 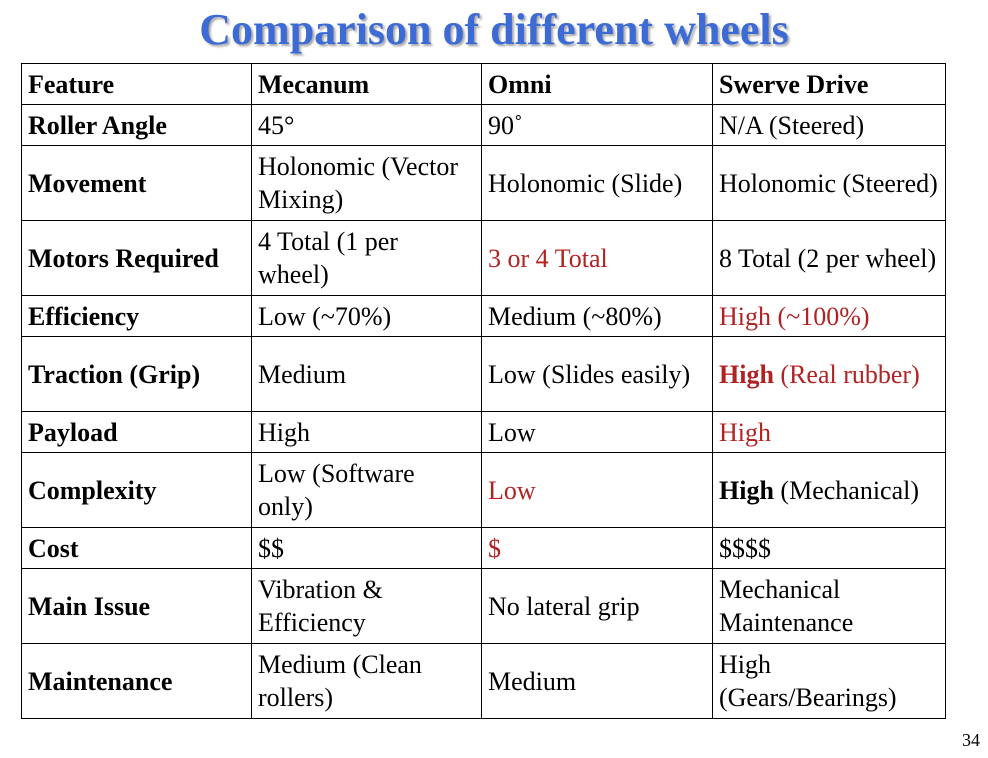 What do you see at coordinates (829, 183) in the screenshot?
I see `swerve-cell: Holonomic (Steered)` at bounding box center [829, 183].